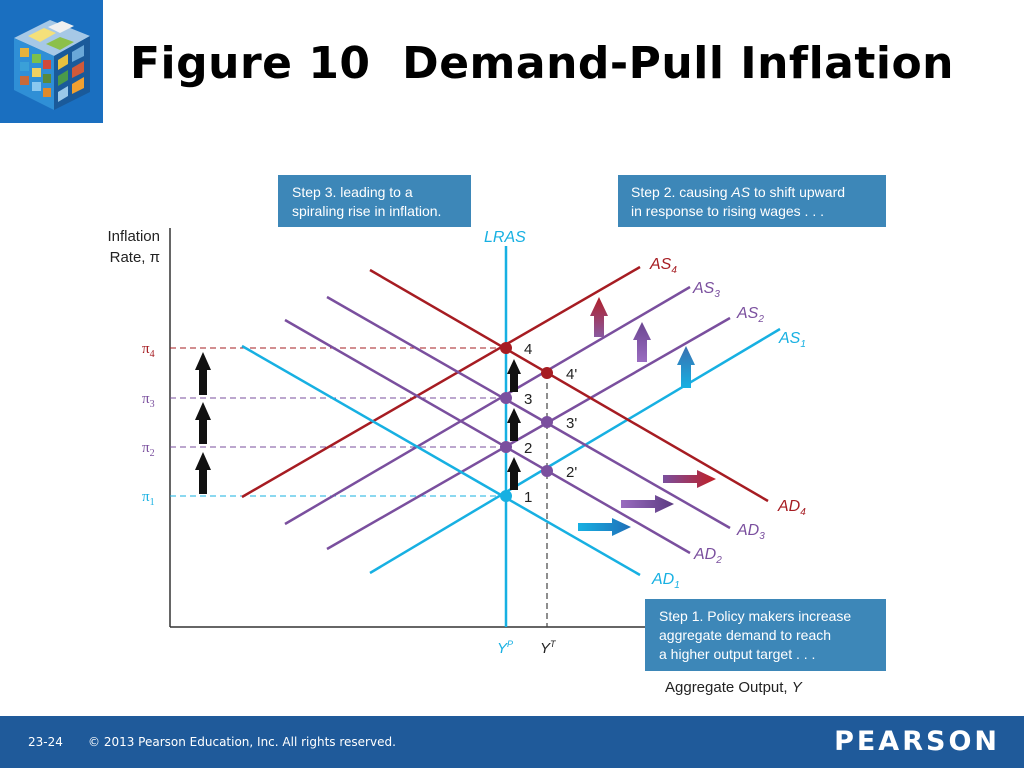 This screenshot has height=768, width=1024. Describe the element at coordinates (665, 581) in the screenshot. I see `ad1-label: AD1` at that location.